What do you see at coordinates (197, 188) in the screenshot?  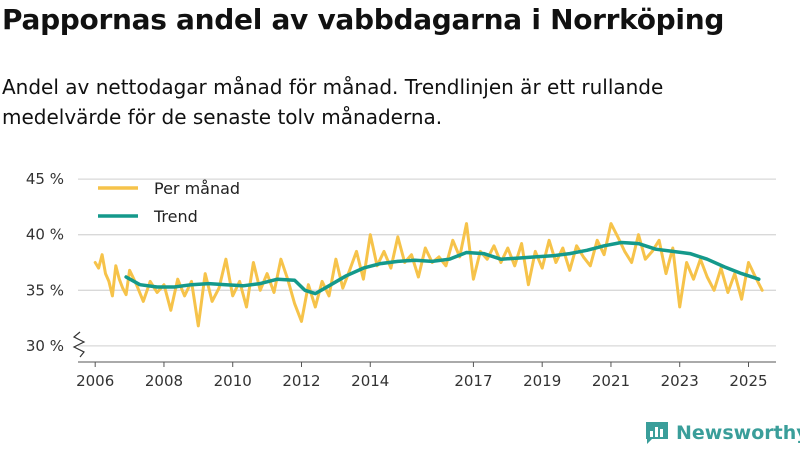 I see `legend-label: Per månad` at bounding box center [197, 188].